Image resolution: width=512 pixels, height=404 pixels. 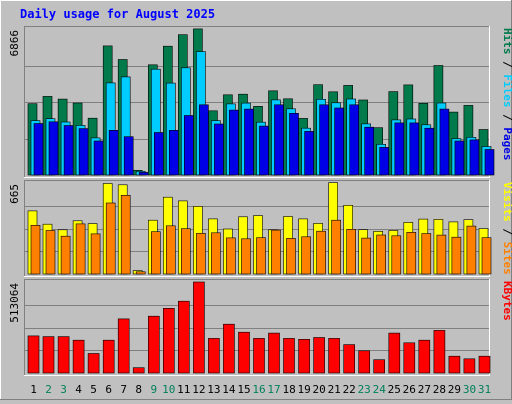 I want to click on x-tick-label: 24, so click(x=380, y=389).